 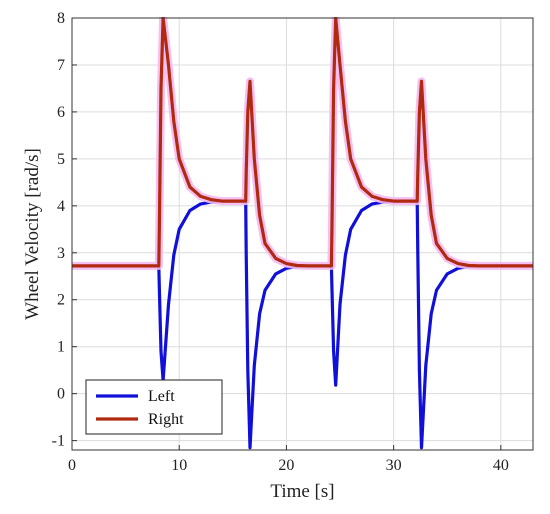 What do you see at coordinates (61, 65) in the screenshot?
I see `y-tick-label: 7` at bounding box center [61, 65].